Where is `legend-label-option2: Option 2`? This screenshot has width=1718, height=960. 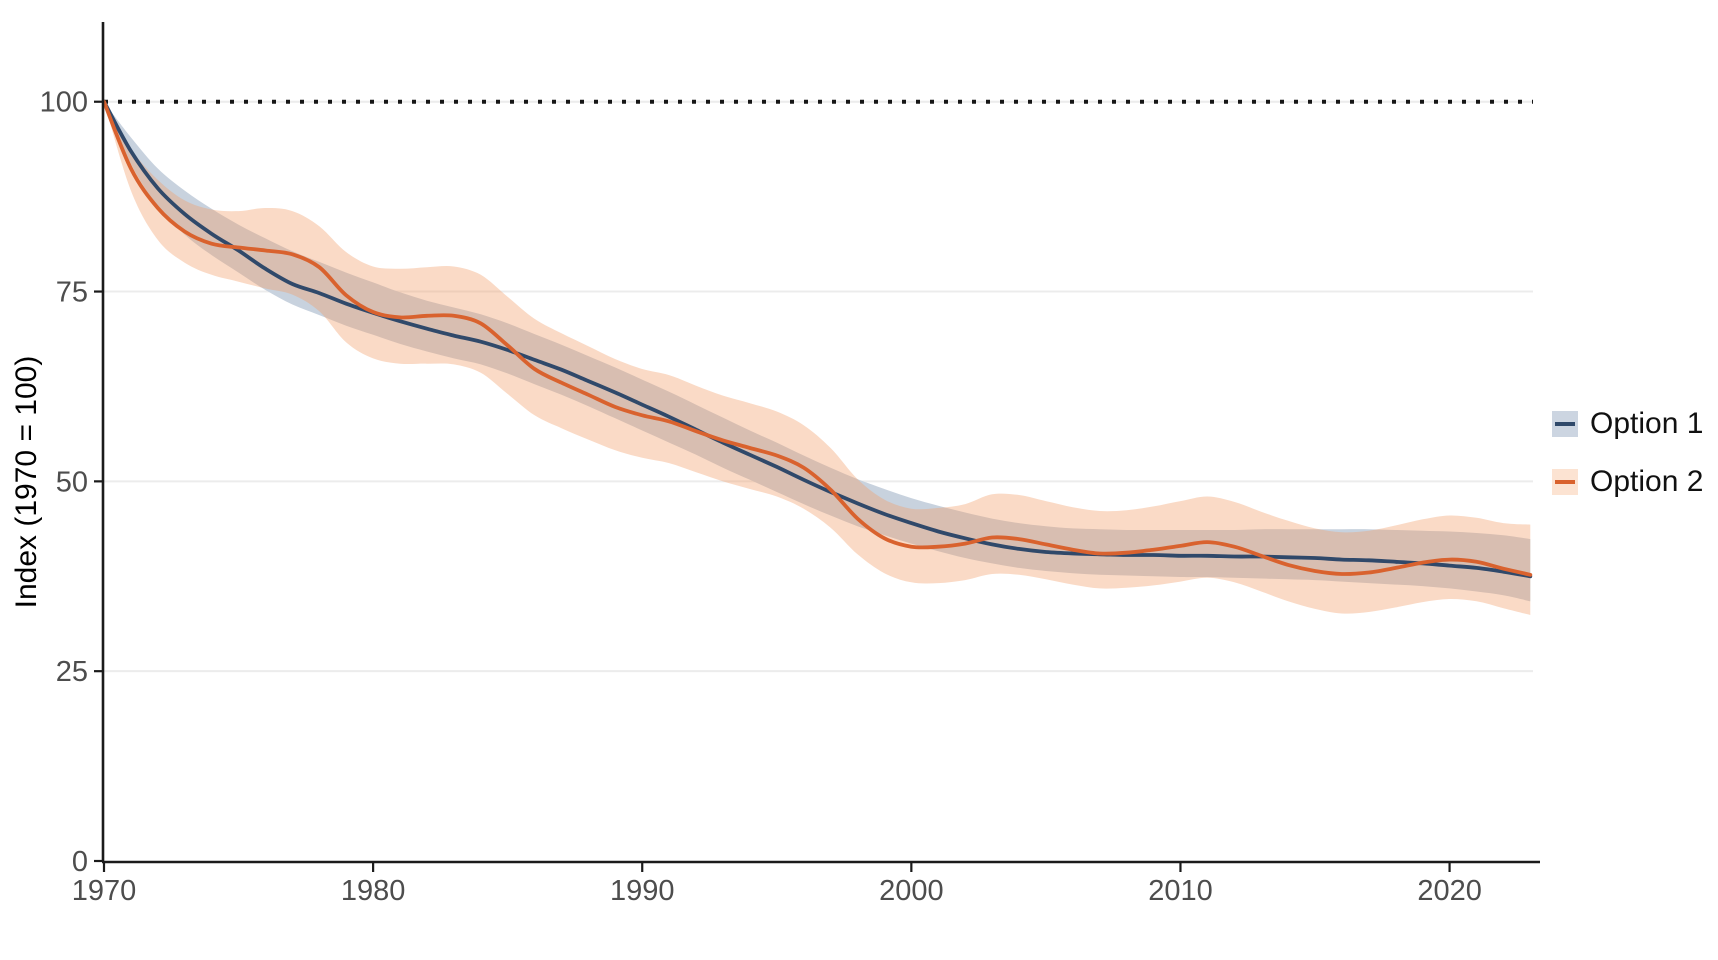
legend-label-option2: Option 2 is located at coordinates (1647, 481).